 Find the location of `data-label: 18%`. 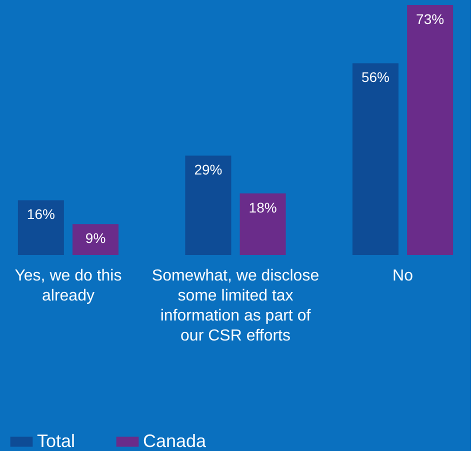

data-label: 18% is located at coordinates (262, 207).